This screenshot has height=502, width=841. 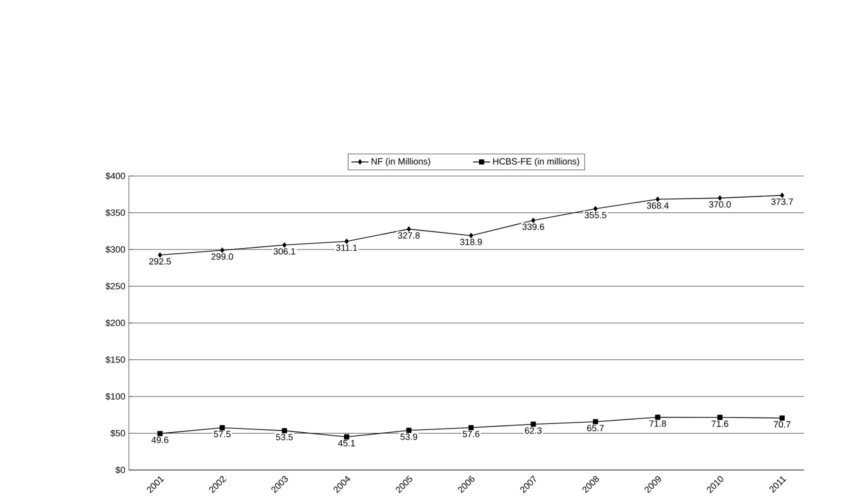 What do you see at coordinates (116, 360) in the screenshot?
I see `y-tick-label: $150` at bounding box center [116, 360].